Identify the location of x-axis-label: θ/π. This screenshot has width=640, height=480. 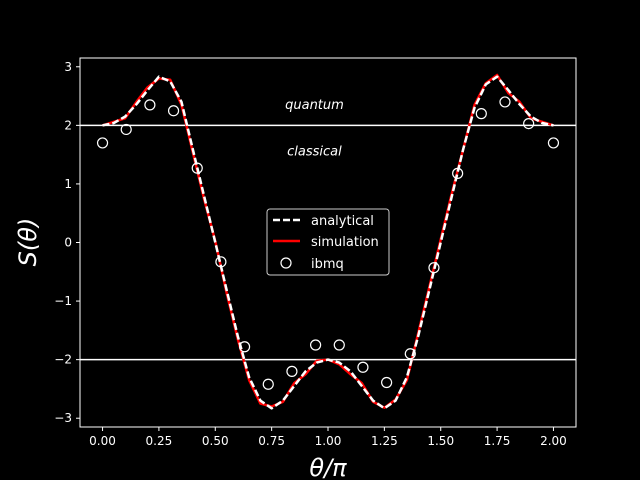
(328, 467).